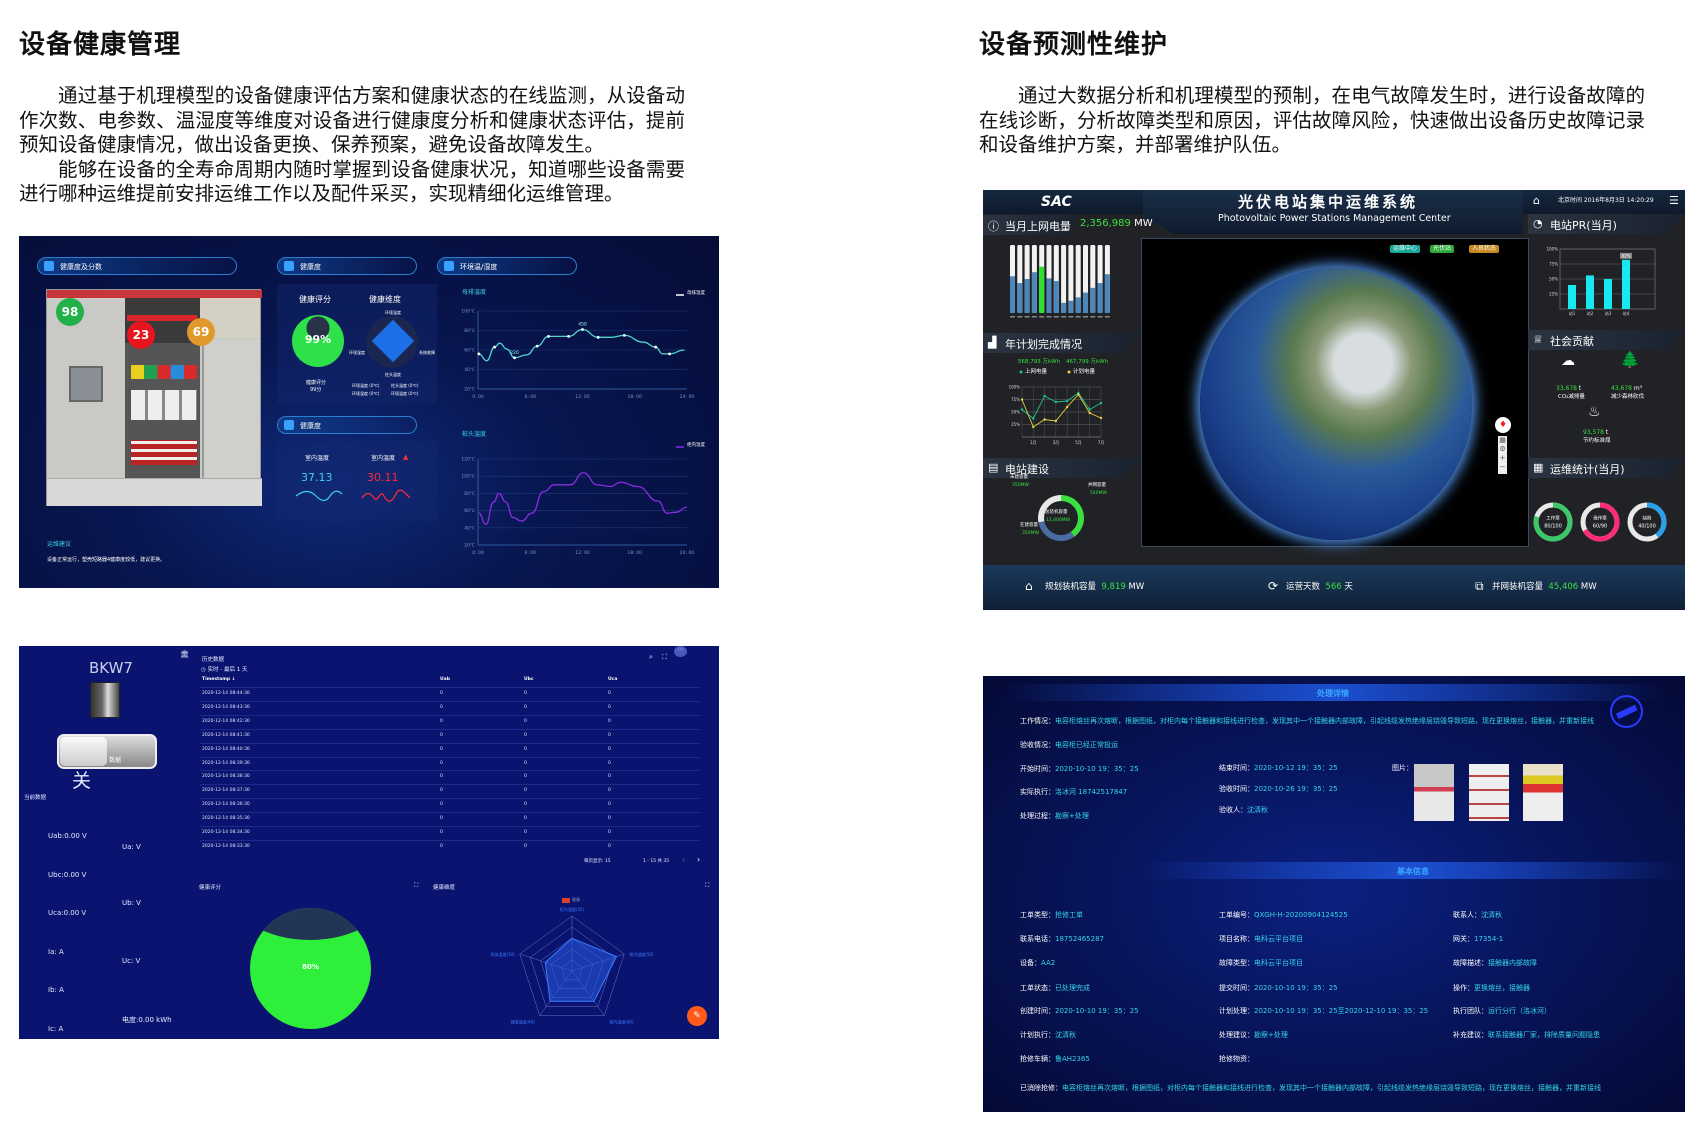  I want to click on ops-ring-label: 工作票, so click(1553, 518).